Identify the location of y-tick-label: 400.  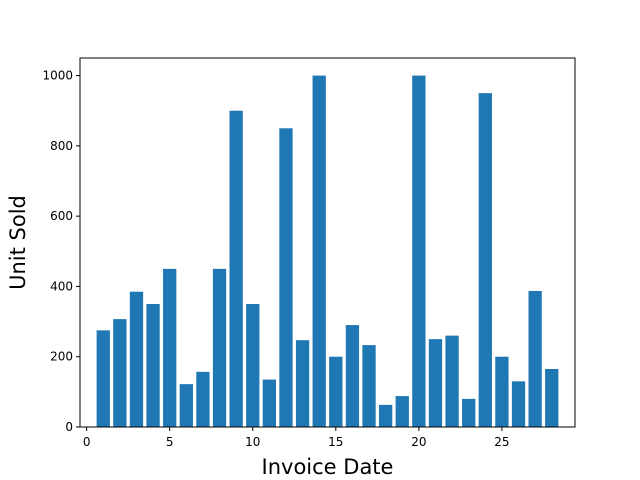
(61, 286).